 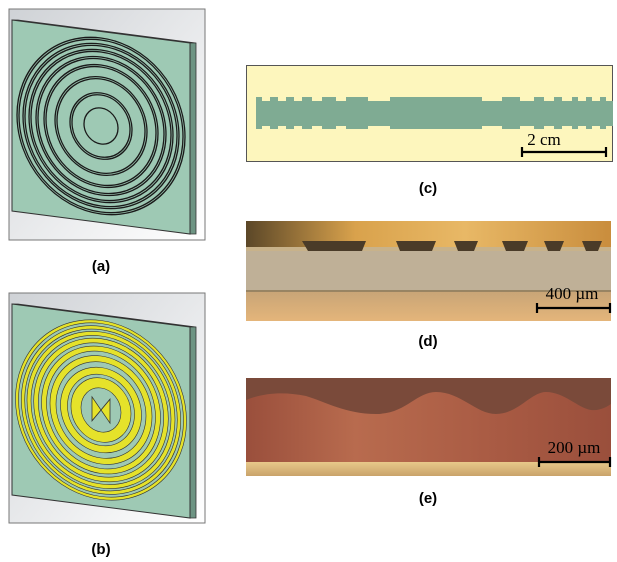 I want to click on groove-ring, so click(x=101, y=126).